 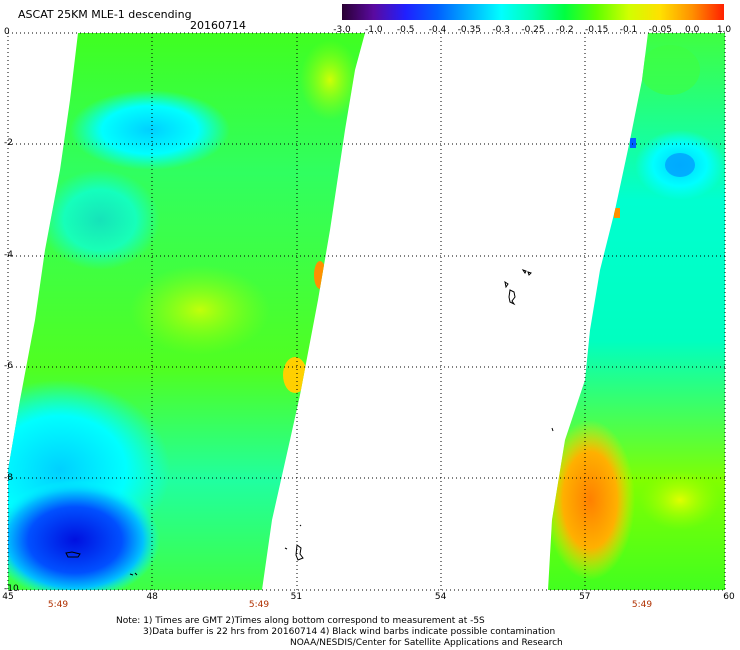 I want to click on x-tick-label: 60, so click(x=729, y=597).